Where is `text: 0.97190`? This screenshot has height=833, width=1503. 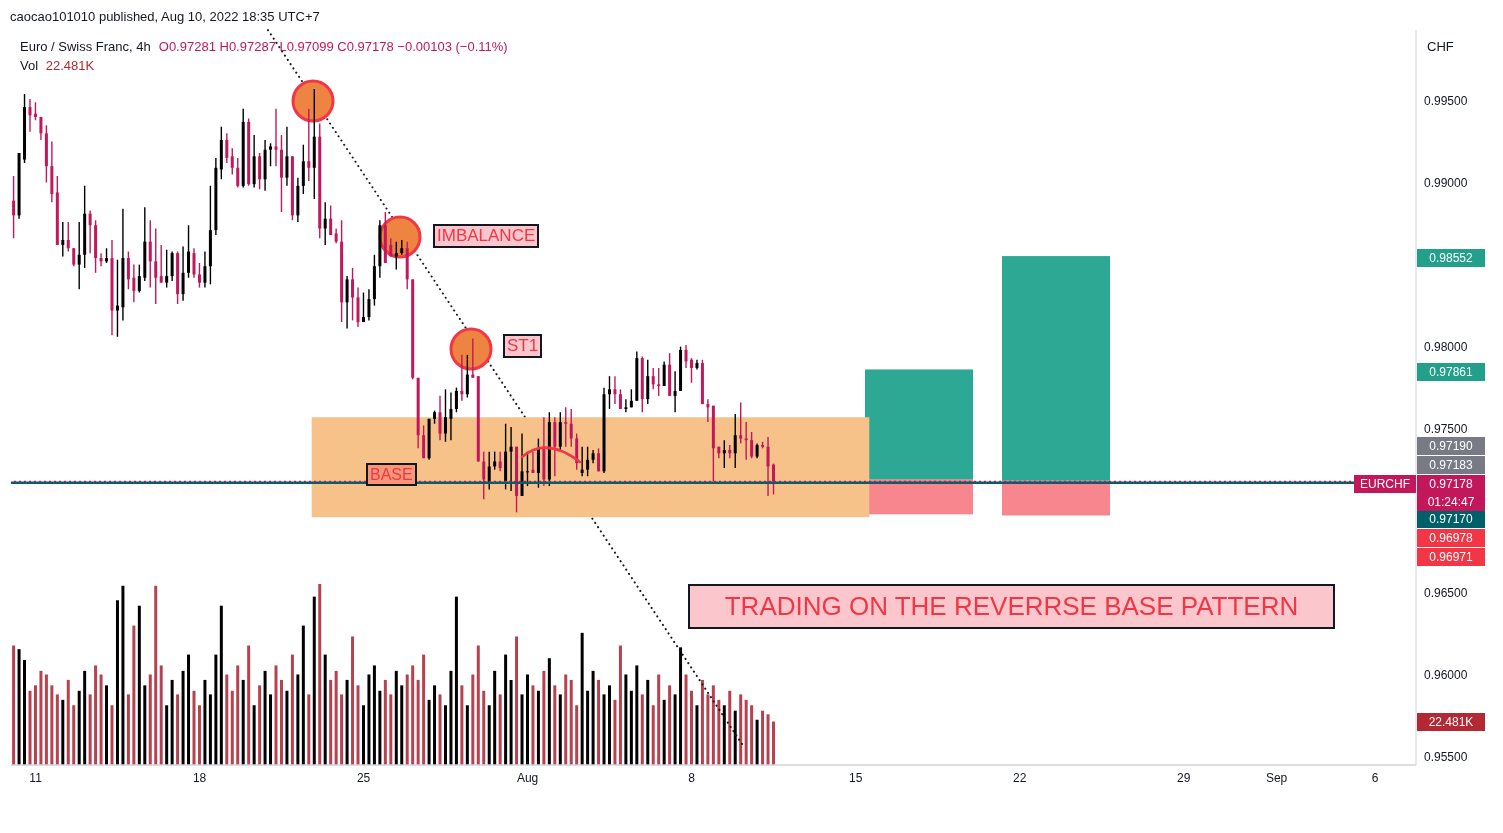
text: 0.97190 is located at coordinates (1451, 446).